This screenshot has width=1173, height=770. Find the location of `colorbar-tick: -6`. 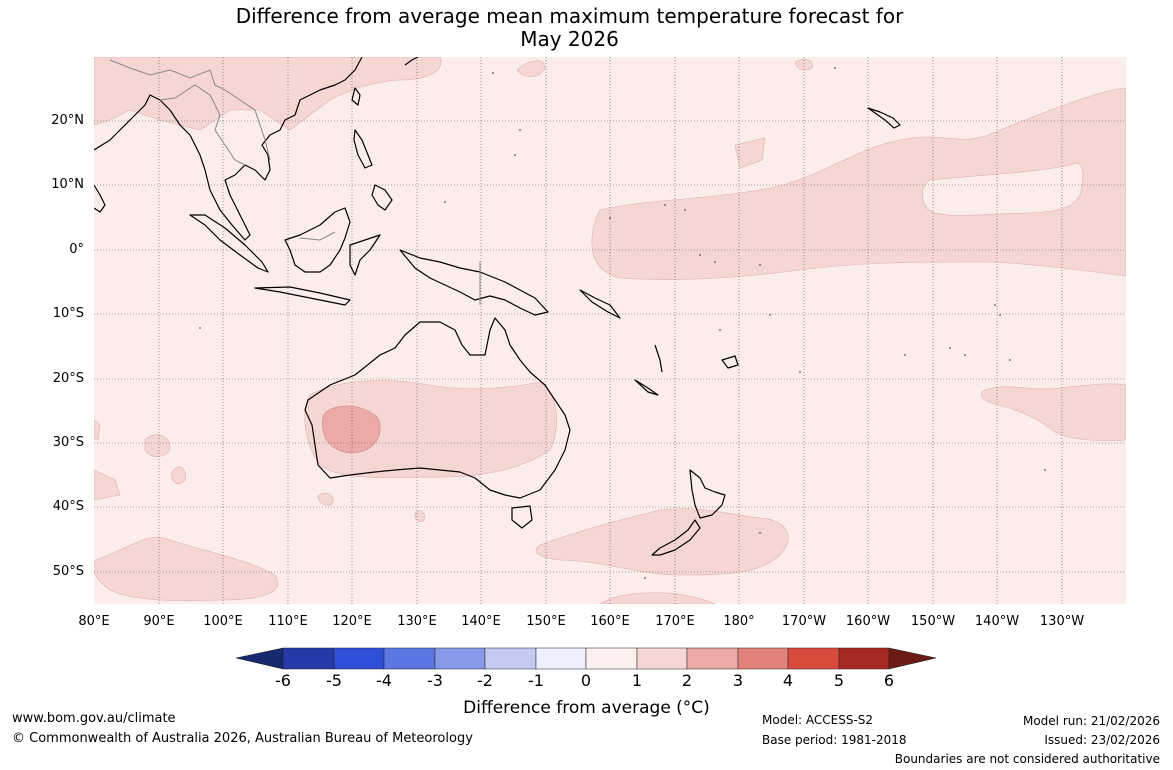

colorbar-tick: -6 is located at coordinates (283, 680).